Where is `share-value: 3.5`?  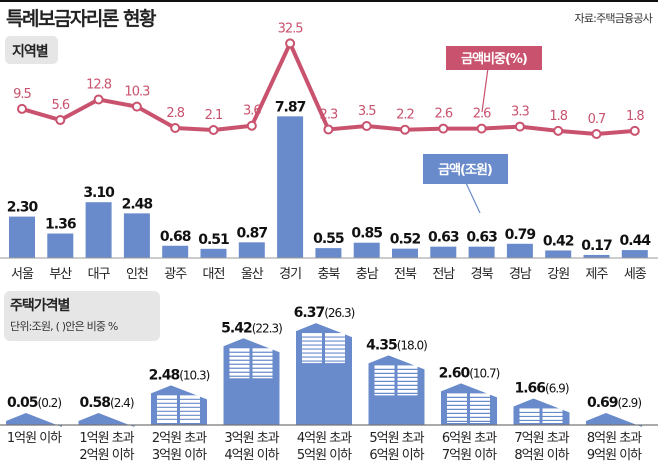
share-value: 3.5 is located at coordinates (367, 111).